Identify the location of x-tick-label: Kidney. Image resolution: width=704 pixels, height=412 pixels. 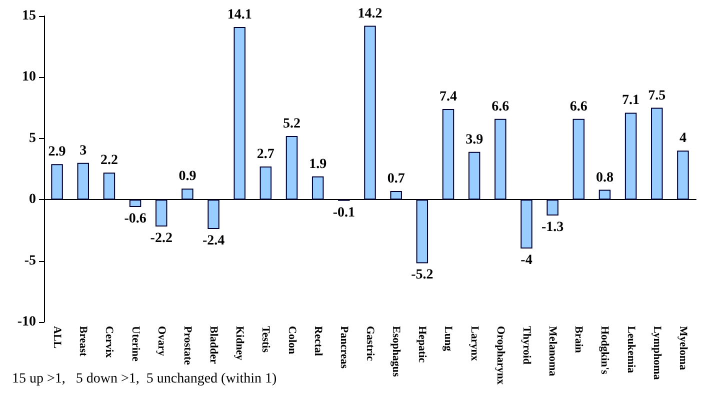
(240, 343).